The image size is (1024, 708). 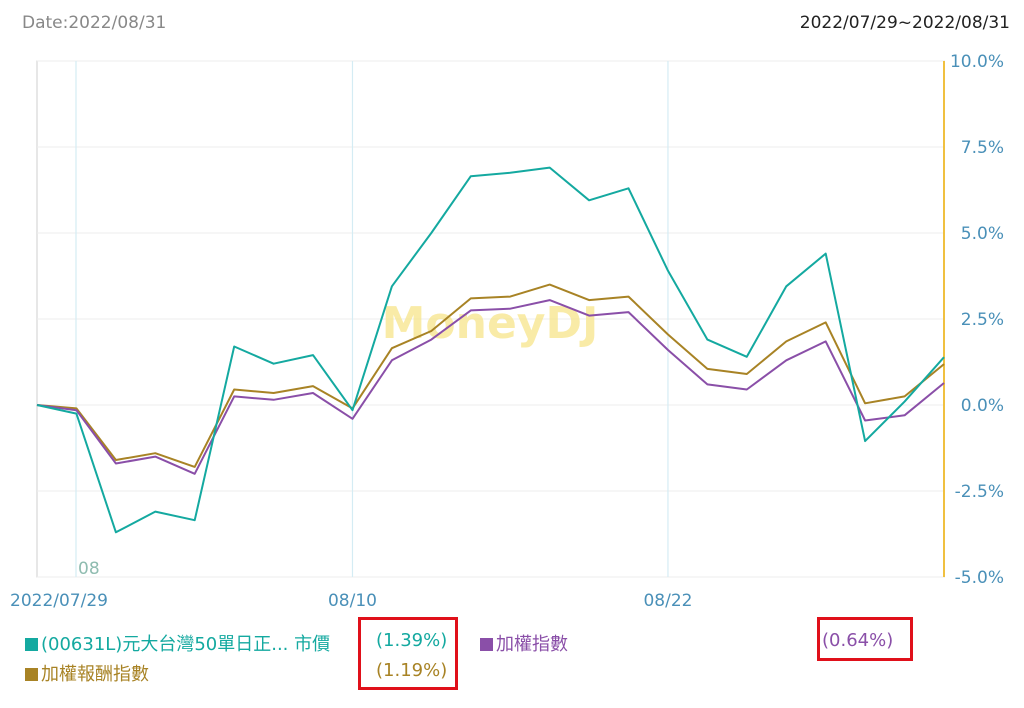 What do you see at coordinates (408, 653) in the screenshot?
I see `highlight-box-left` at bounding box center [408, 653].